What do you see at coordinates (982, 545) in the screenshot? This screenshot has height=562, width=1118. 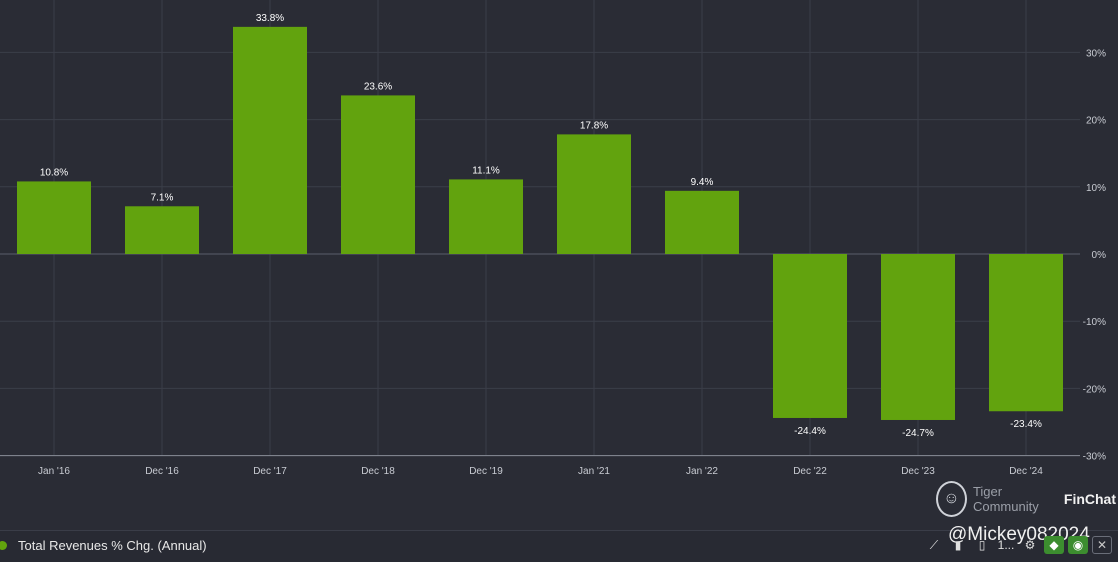 I see `column-chart-icon: ▯` at bounding box center [982, 545].